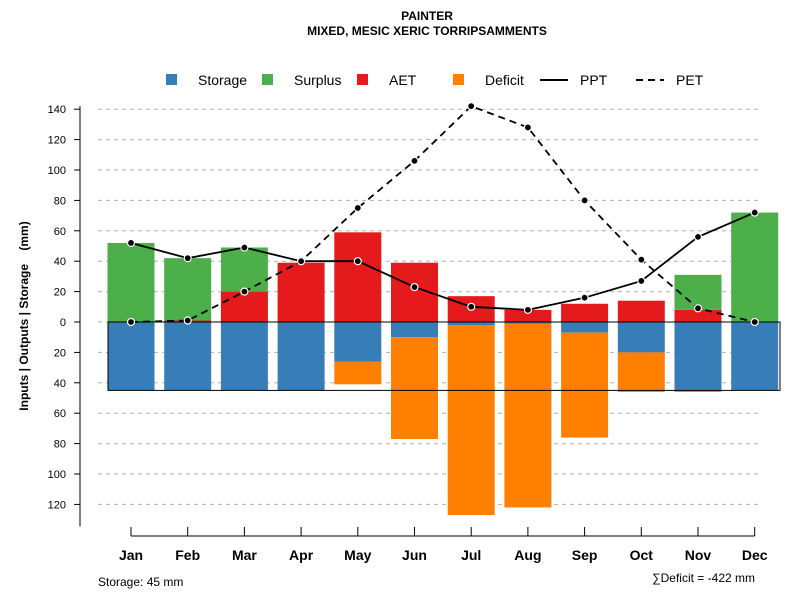 This screenshot has height=600, width=800. What do you see at coordinates (57, 110) in the screenshot?
I see `y-tick-label-13: 140` at bounding box center [57, 110].